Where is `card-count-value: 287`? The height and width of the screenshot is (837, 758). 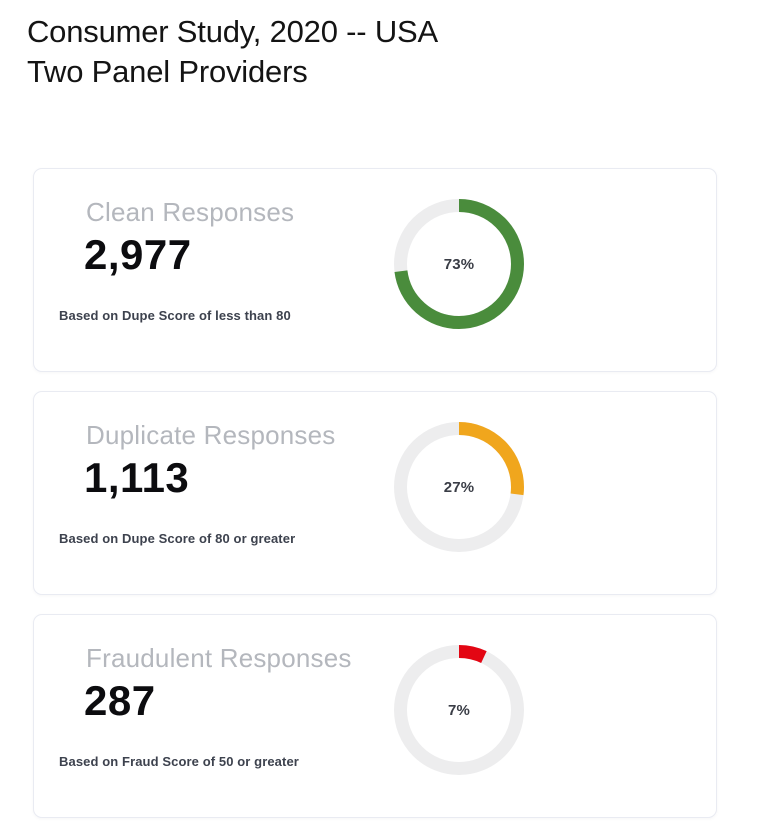 card-count-value: 287 is located at coordinates (120, 700).